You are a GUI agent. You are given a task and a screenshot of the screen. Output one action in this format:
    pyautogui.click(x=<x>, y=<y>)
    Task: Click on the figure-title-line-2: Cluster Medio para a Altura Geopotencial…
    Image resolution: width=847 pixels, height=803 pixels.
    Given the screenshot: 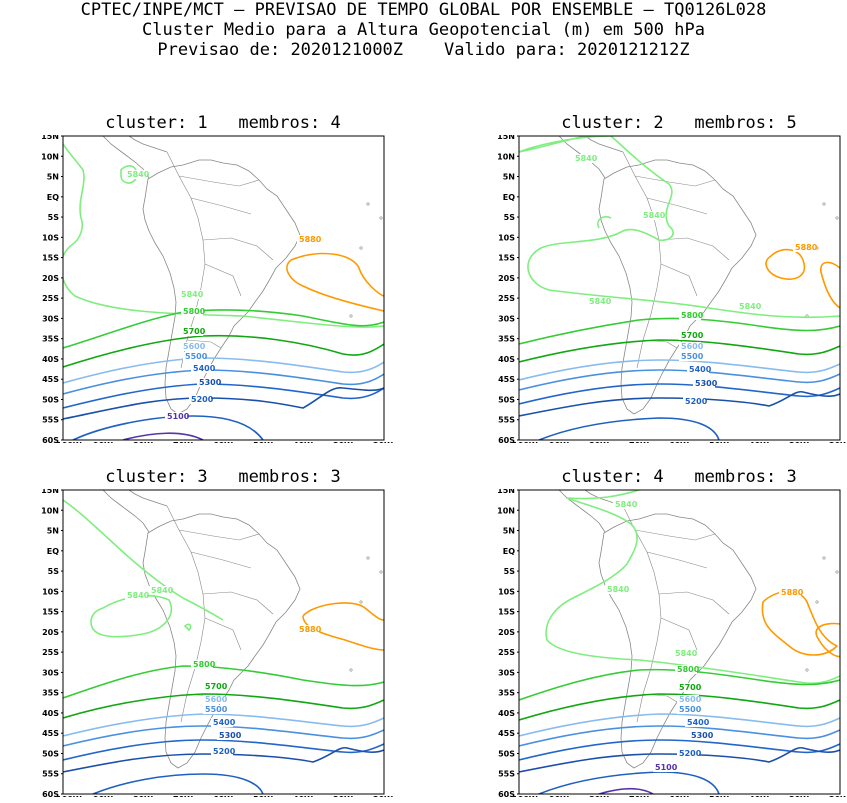 What is the action you would take?
    pyautogui.click(x=423, y=30)
    